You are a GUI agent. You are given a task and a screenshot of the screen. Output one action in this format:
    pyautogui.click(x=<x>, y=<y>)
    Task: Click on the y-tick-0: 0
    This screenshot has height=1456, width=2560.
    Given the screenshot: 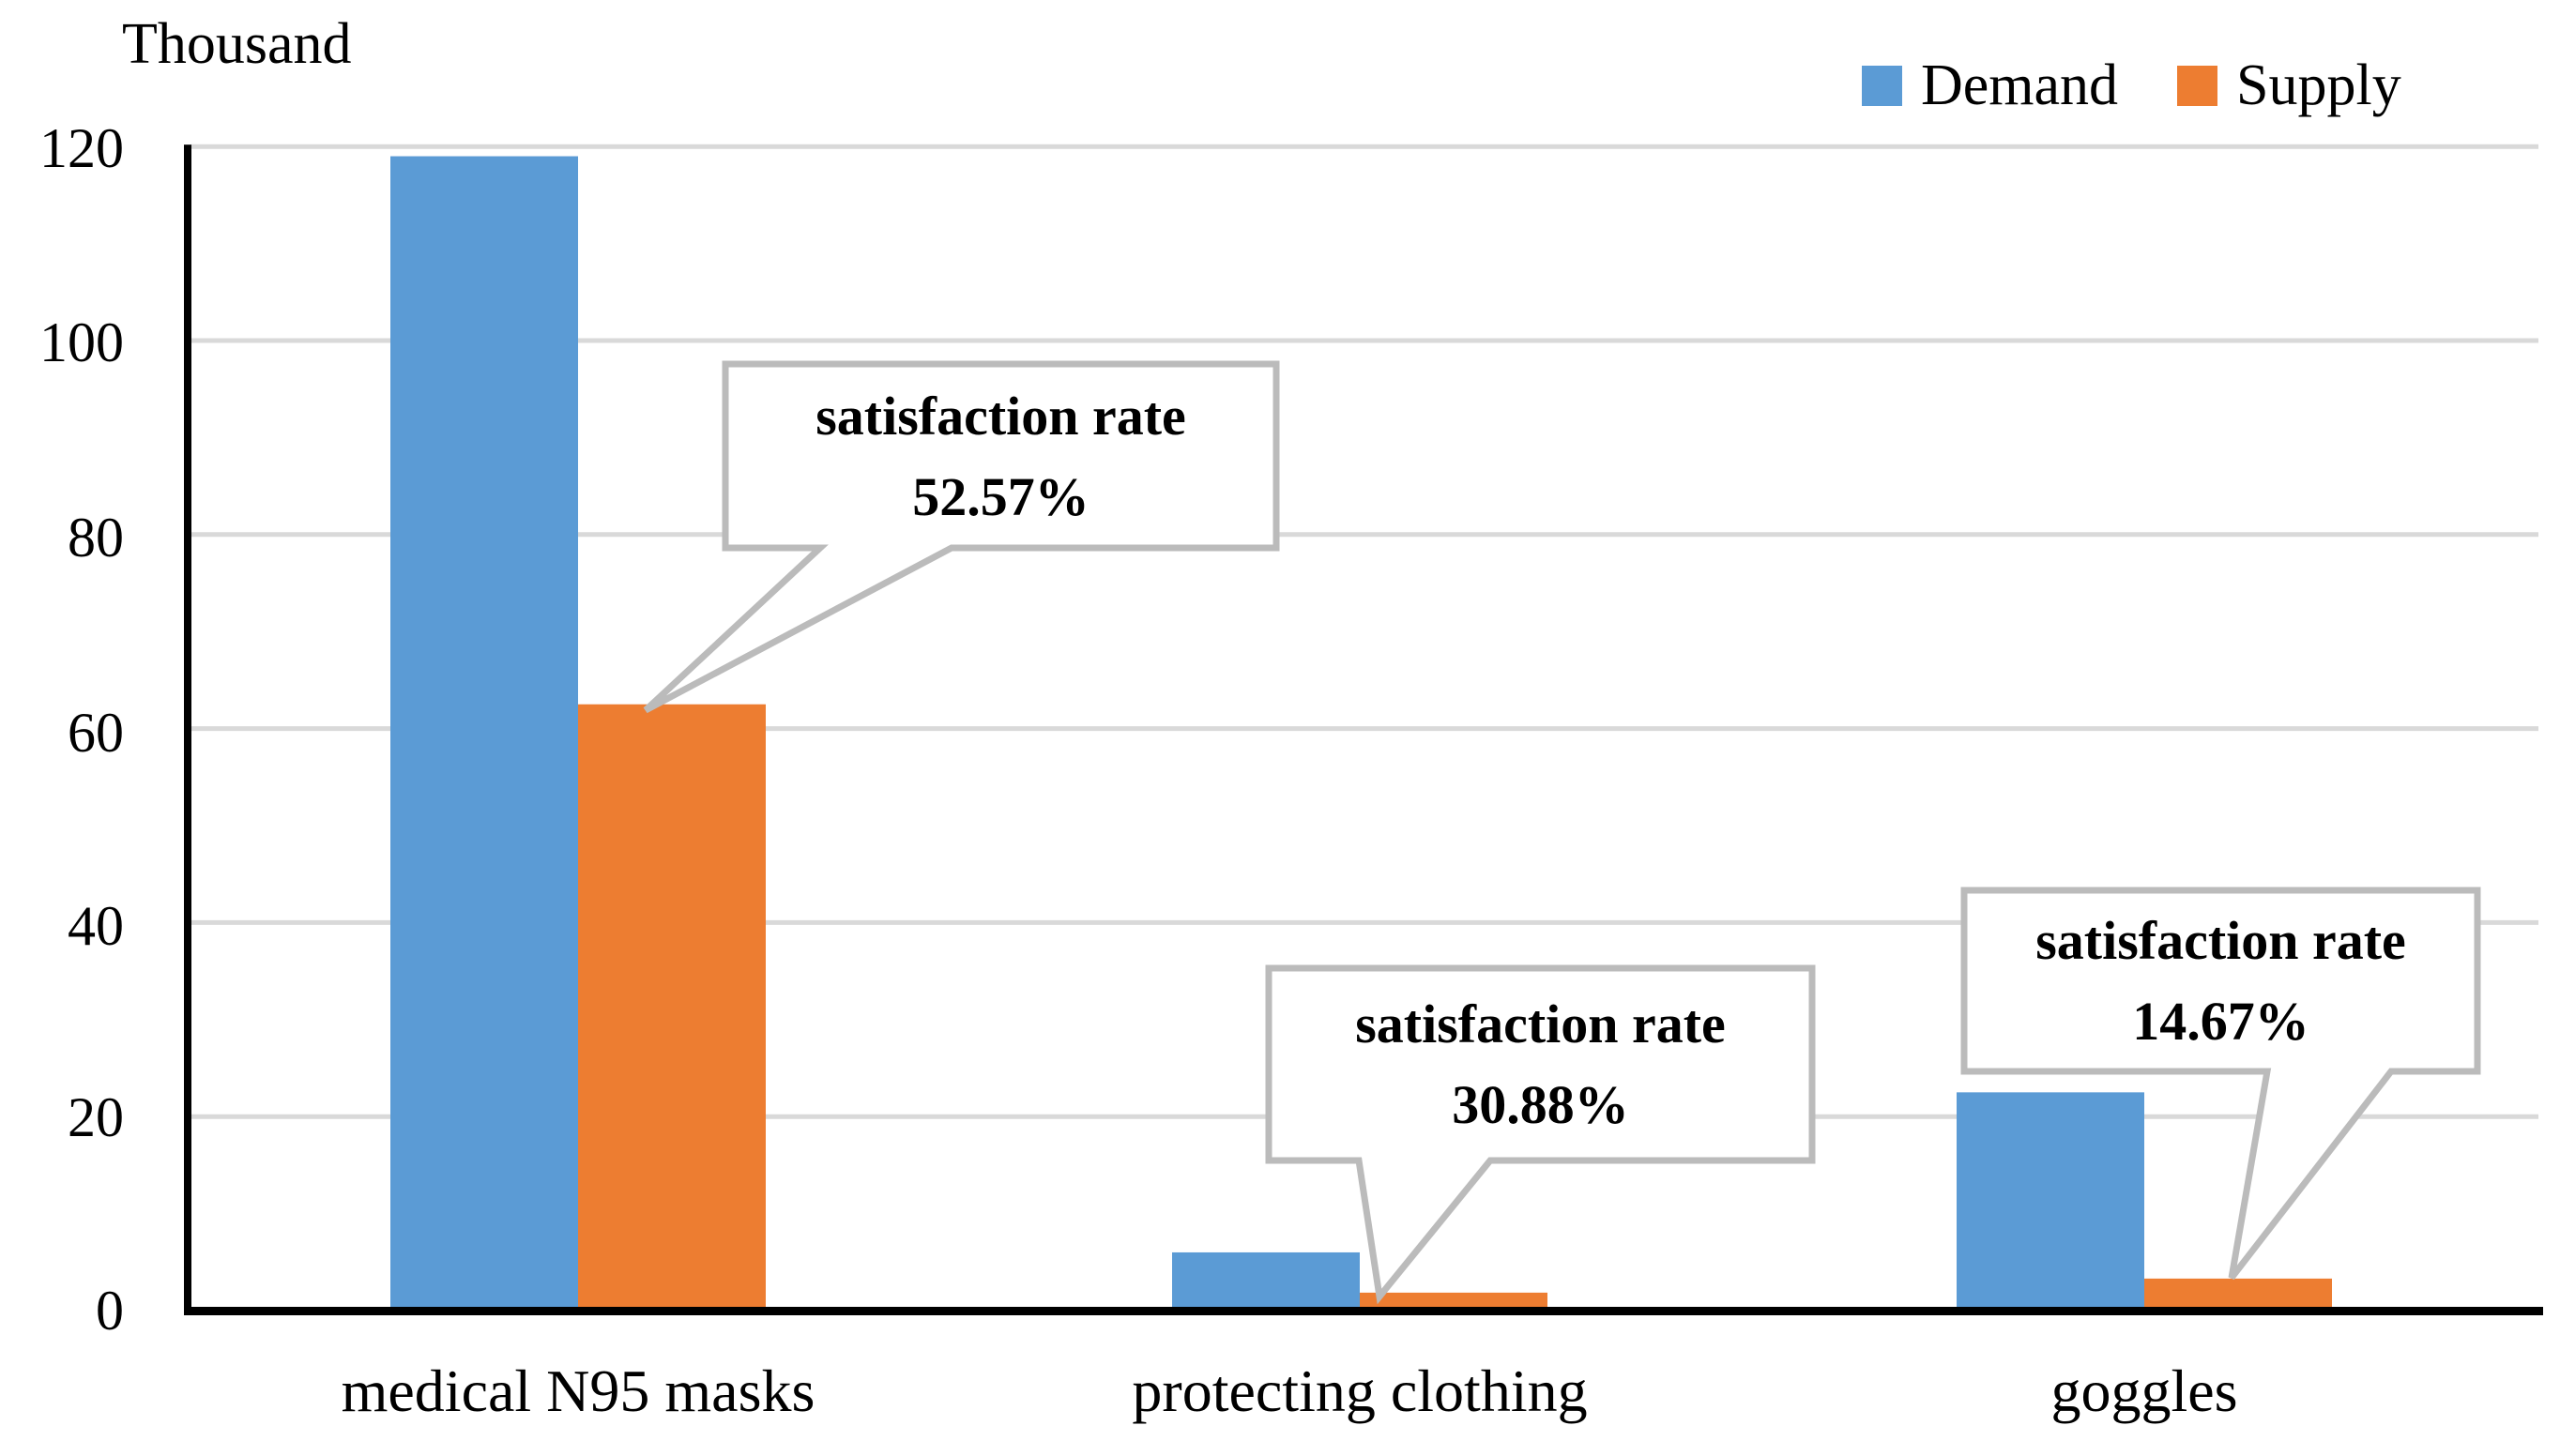 What is the action you would take?
    pyautogui.click(x=110, y=1311)
    